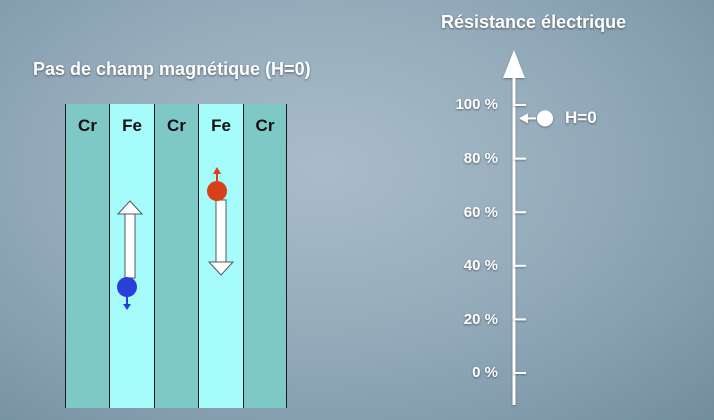  What do you see at coordinates (476, 104) in the screenshot?
I see `tick-label-100: 100 %` at bounding box center [476, 104].